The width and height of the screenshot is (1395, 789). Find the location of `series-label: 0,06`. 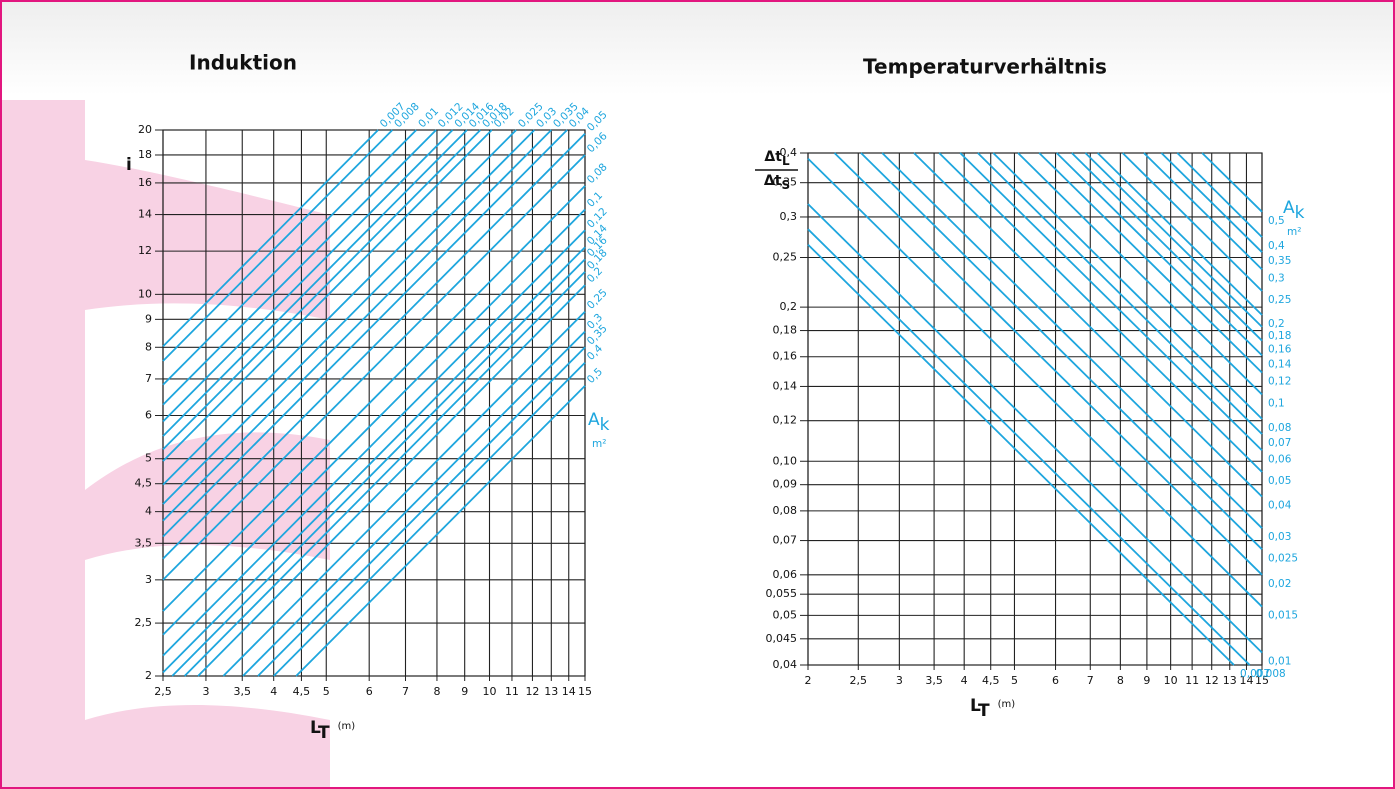

series-label: 0,06 is located at coordinates (1280, 459).